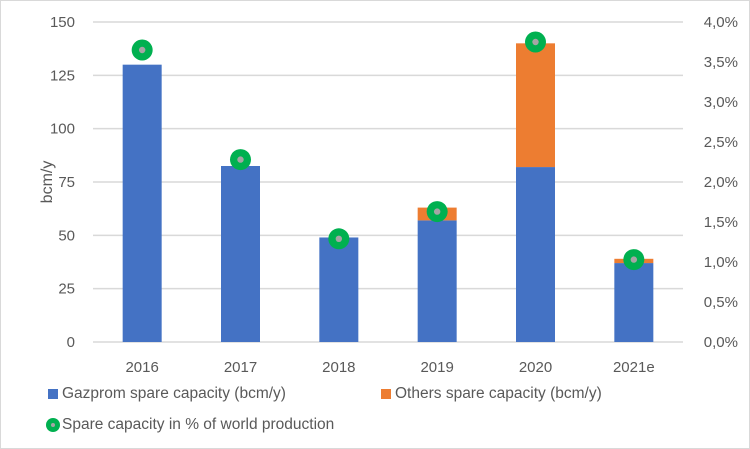  I want to click on legend-swatch-gazprom, so click(53, 394).